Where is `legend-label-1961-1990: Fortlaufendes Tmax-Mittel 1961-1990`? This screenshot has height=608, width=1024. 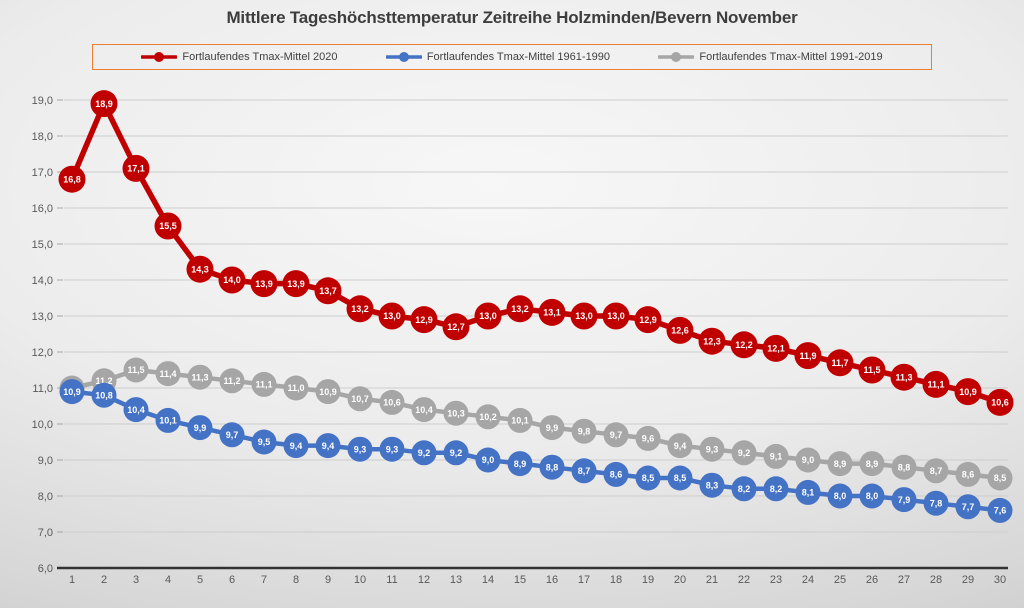
legend-label-1961-1990: Fortlaufendes Tmax-Mittel 1961-1990 is located at coordinates (518, 57).